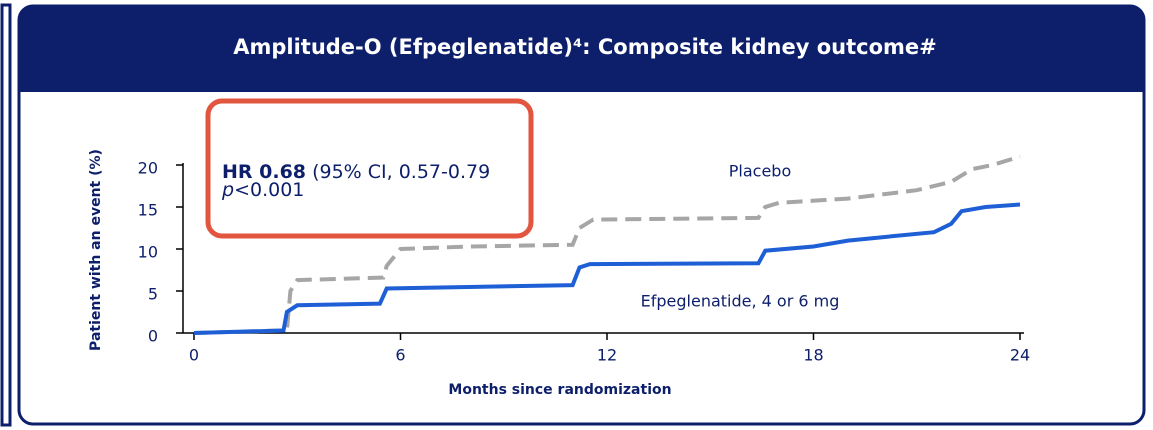 This screenshot has width=1153, height=430. What do you see at coordinates (153, 294) in the screenshot?
I see `y-tick-label: 5` at bounding box center [153, 294].